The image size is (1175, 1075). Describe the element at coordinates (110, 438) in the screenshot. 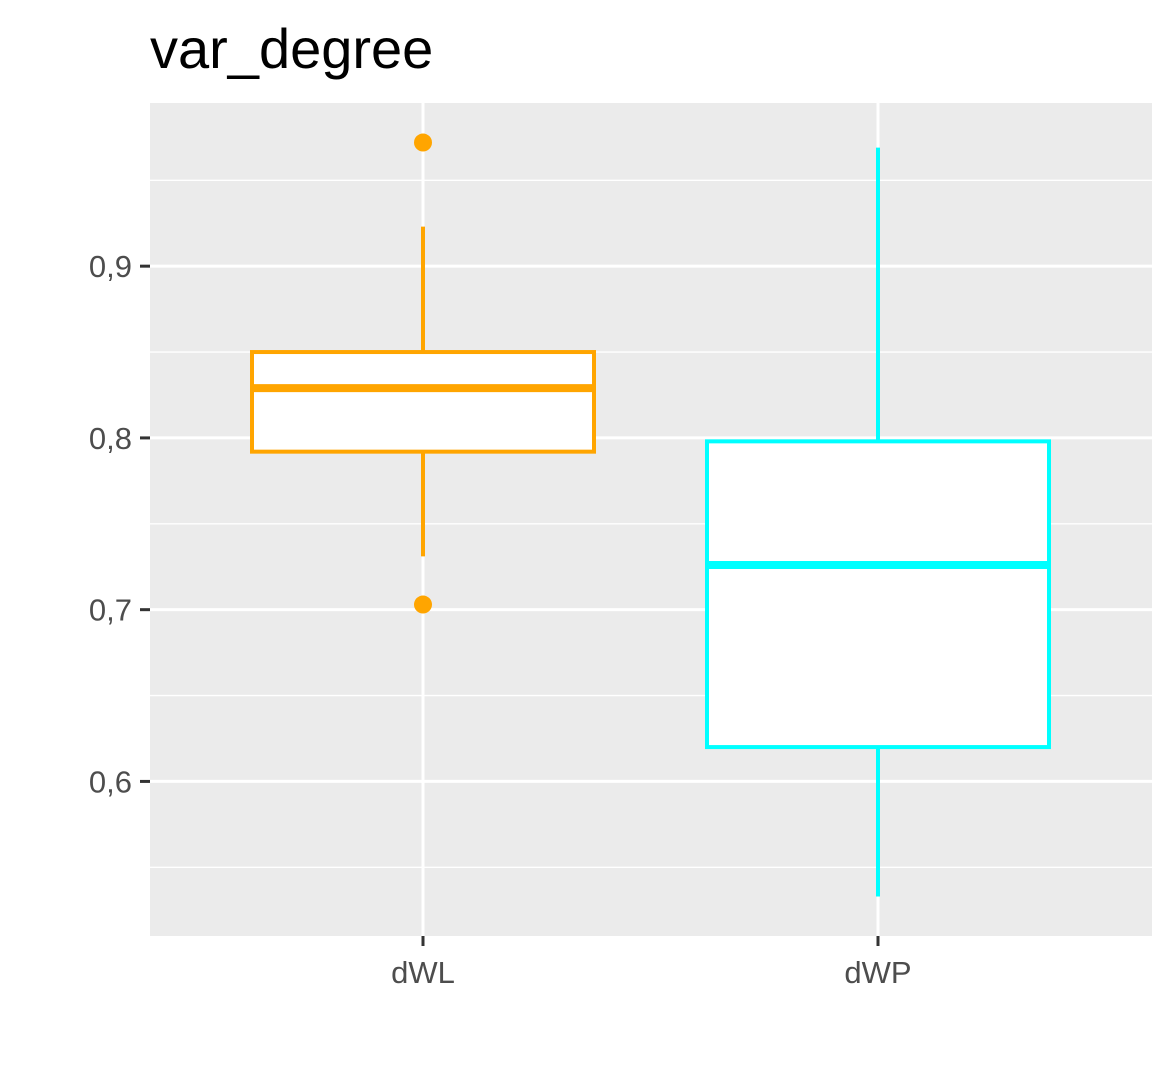

I see `y-tick-label: 0,8` at that location.